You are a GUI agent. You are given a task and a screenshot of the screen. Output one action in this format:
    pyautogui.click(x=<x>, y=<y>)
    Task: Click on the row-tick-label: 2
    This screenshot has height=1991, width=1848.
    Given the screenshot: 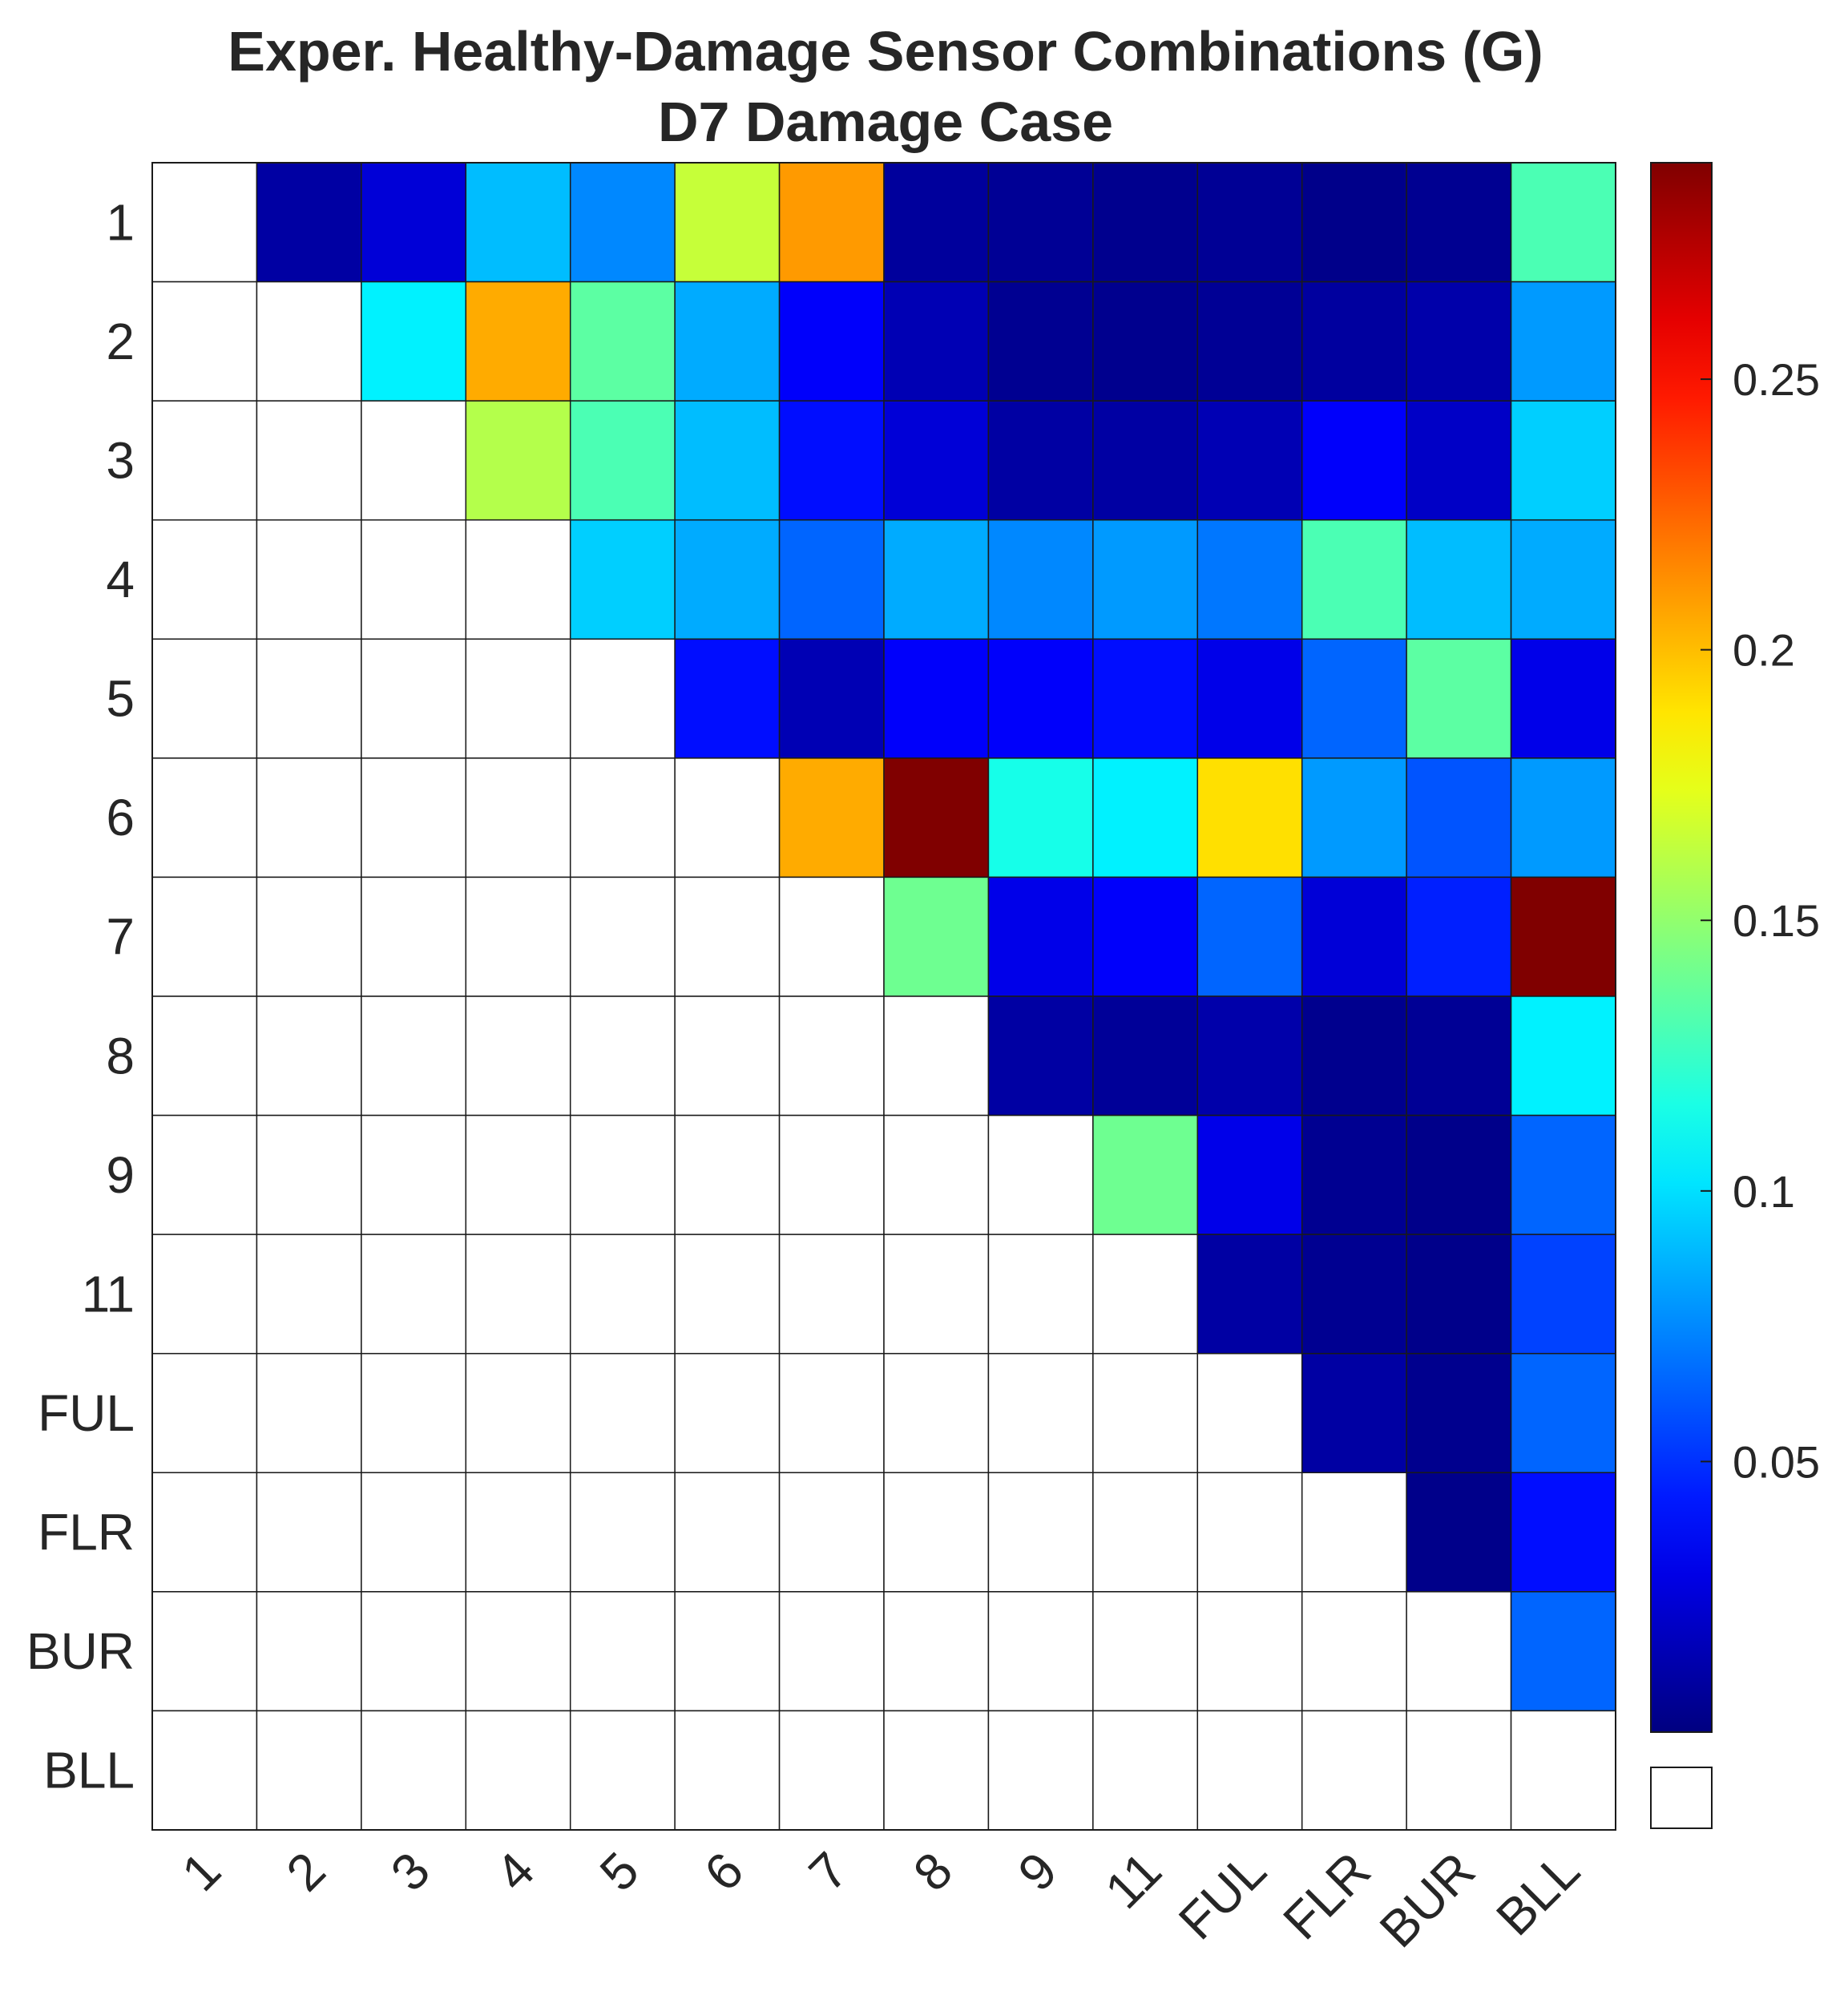 What is the action you would take?
    pyautogui.click(x=120, y=342)
    